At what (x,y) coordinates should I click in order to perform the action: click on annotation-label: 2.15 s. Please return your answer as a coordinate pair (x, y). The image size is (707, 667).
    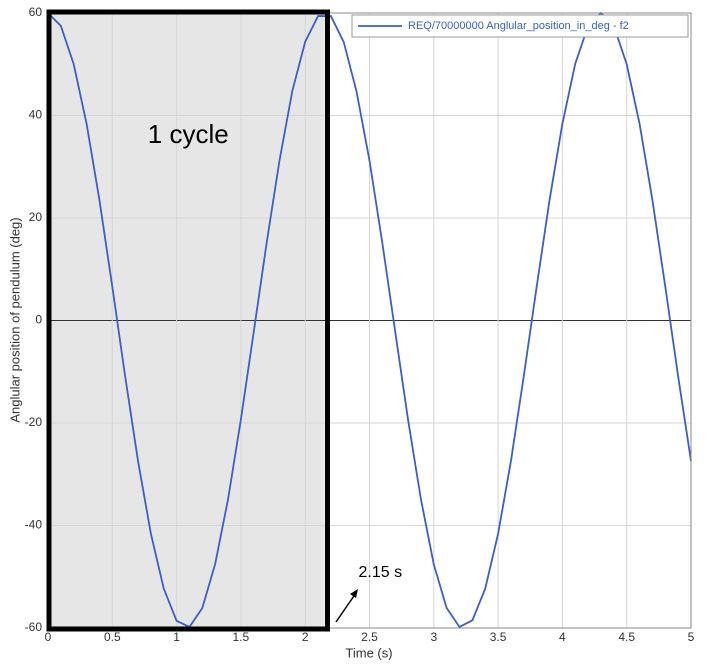
    Looking at the image, I should click on (380, 572).